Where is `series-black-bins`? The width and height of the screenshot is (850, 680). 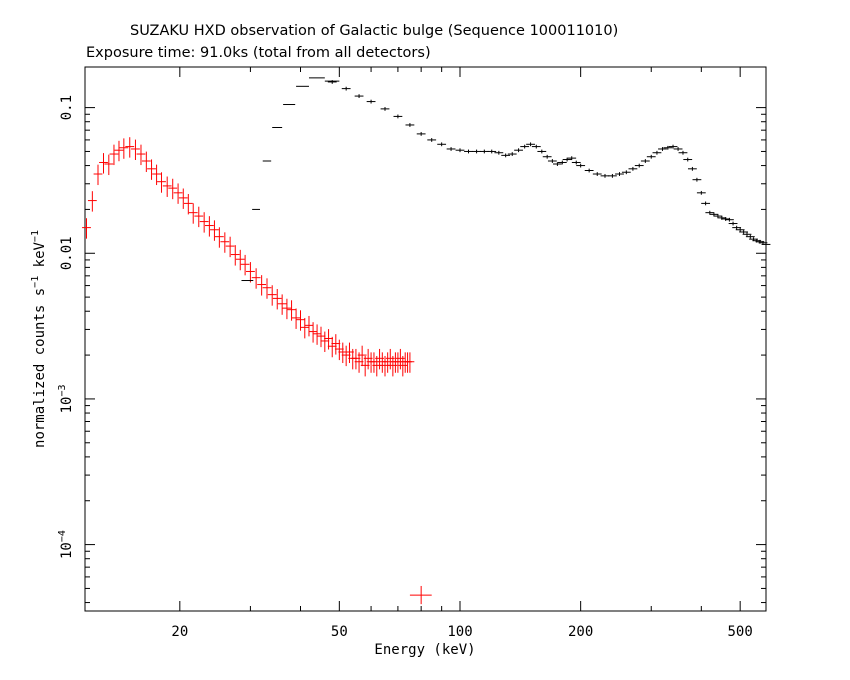
series-black-bins is located at coordinates (290, 179).